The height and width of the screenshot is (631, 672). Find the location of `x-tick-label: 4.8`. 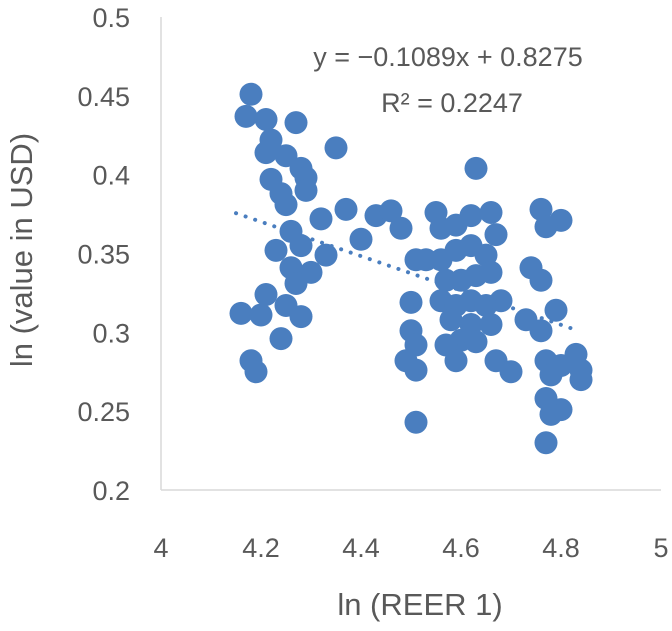

x-tick-label: 4.8 is located at coordinates (561, 548).